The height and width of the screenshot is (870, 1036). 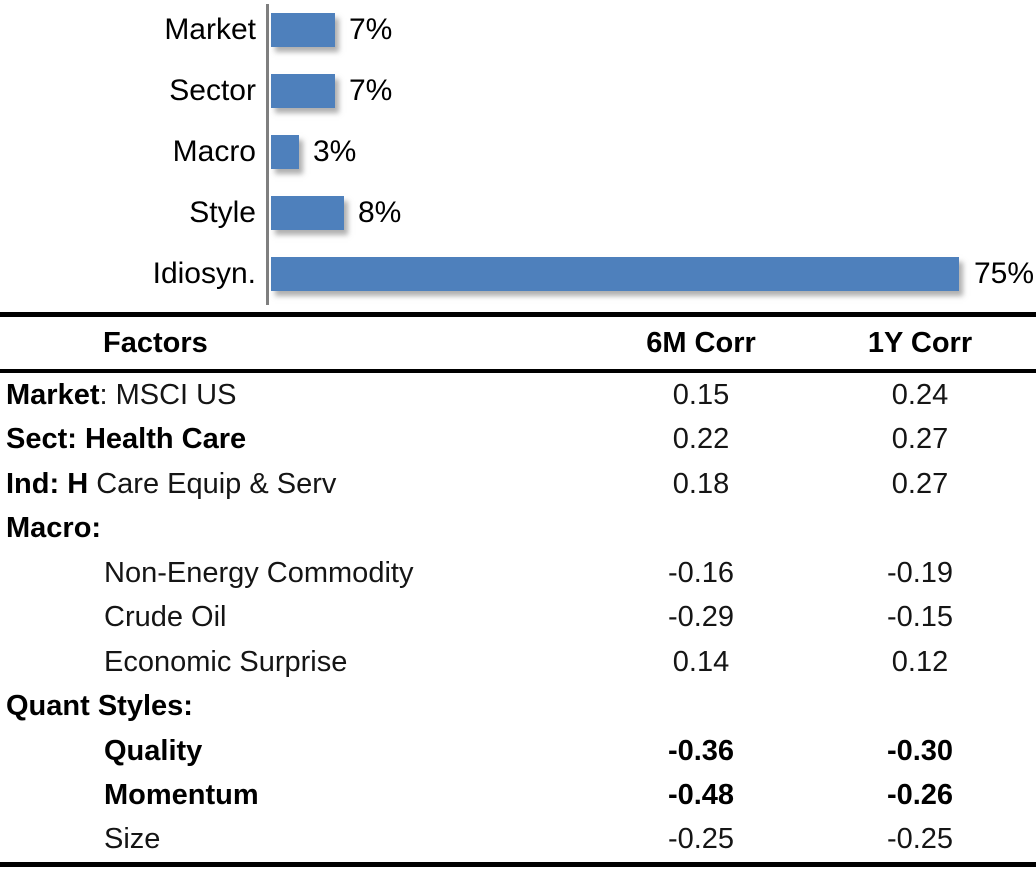 What do you see at coordinates (518, 839) in the screenshot?
I see `table-row: Size -0.25 -0.25` at bounding box center [518, 839].